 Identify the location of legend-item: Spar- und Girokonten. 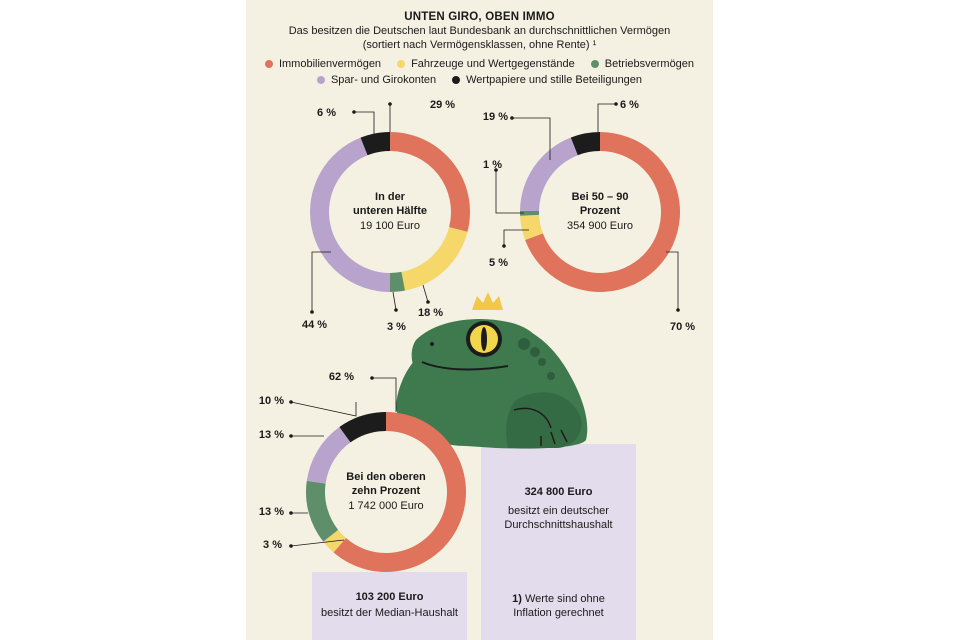
(376, 80).